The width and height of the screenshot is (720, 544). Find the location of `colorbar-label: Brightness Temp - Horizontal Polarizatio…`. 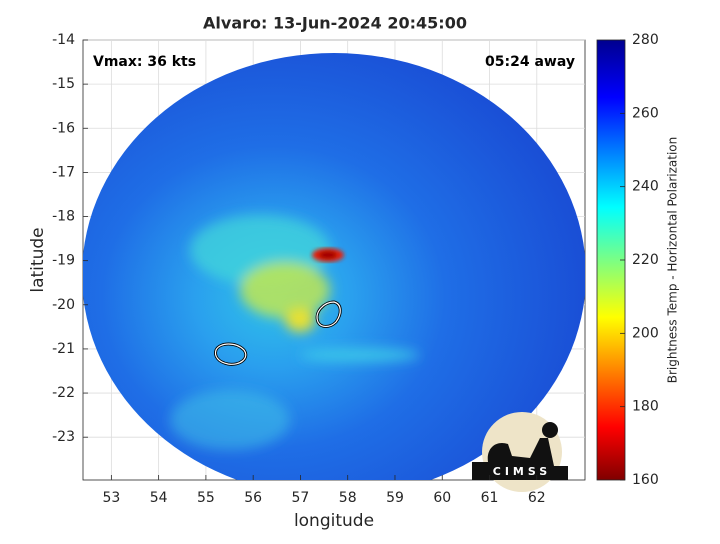

colorbar-label: Brightness Temp - Horizontal Polarizatio… is located at coordinates (673, 260).